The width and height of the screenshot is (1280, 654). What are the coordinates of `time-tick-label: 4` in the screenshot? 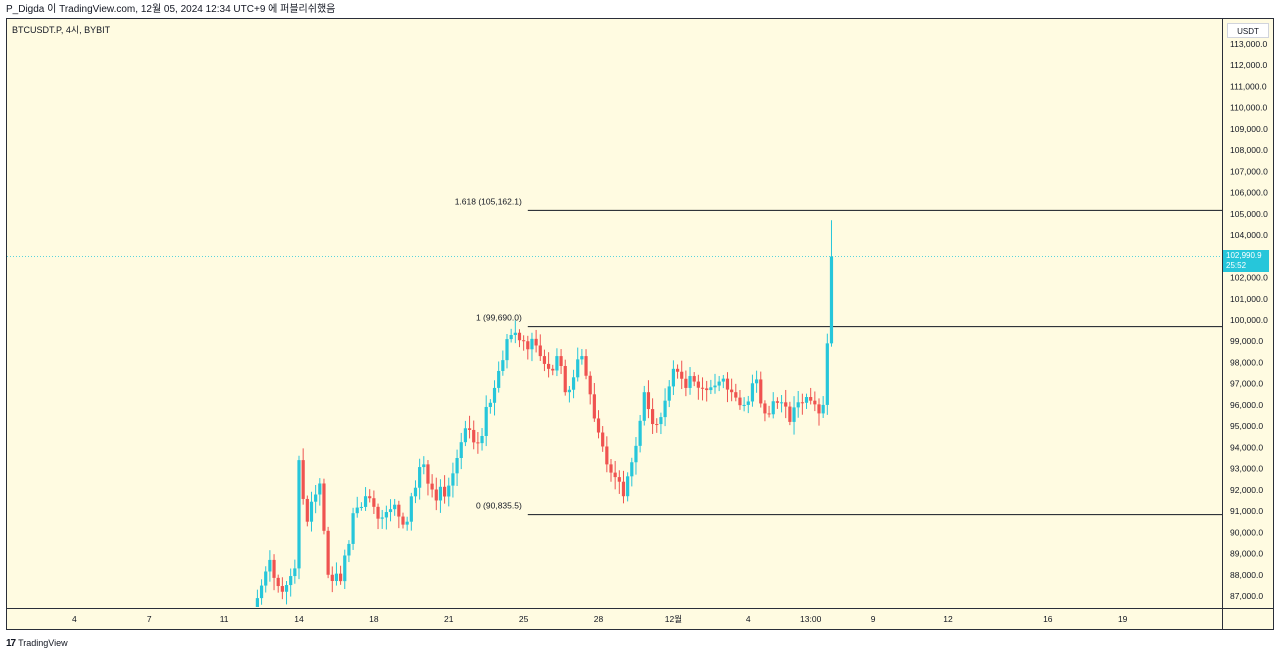 It's located at (74, 619).